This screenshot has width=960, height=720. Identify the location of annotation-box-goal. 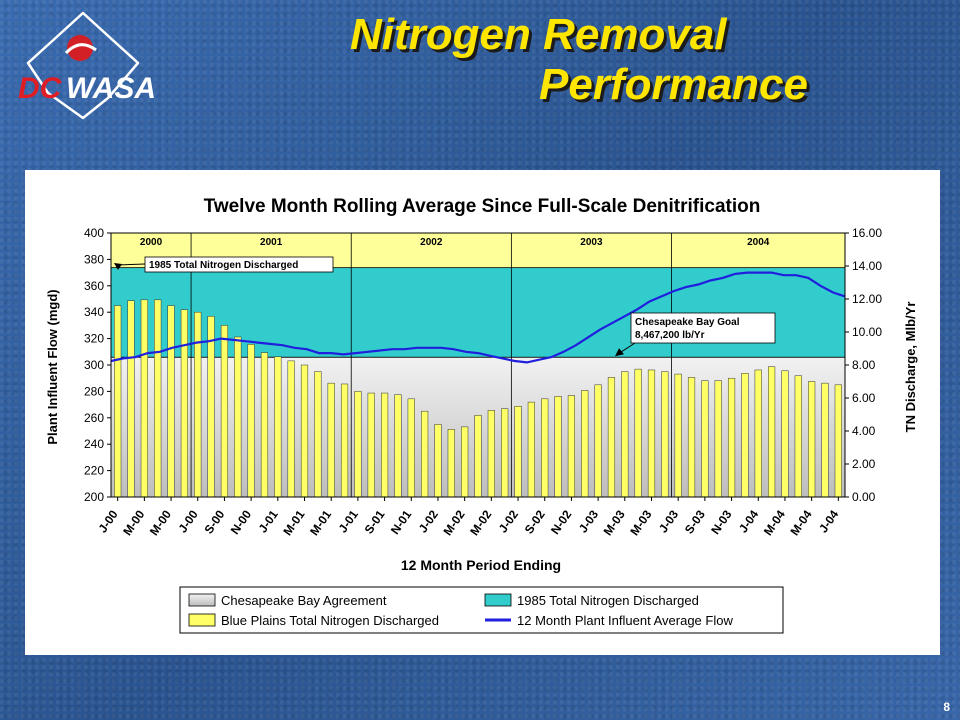
(703, 328).